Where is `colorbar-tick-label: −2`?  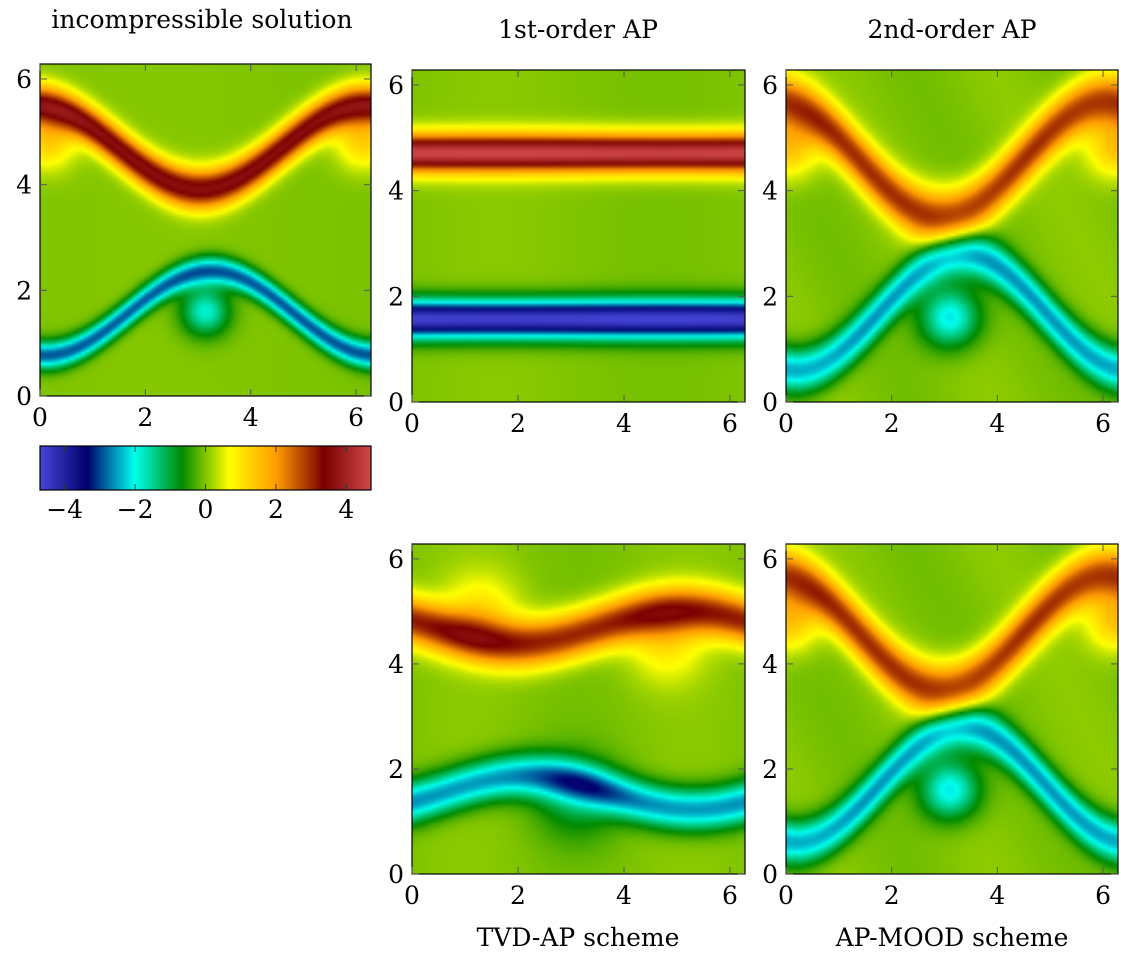
colorbar-tick-label: −2 is located at coordinates (135, 509).